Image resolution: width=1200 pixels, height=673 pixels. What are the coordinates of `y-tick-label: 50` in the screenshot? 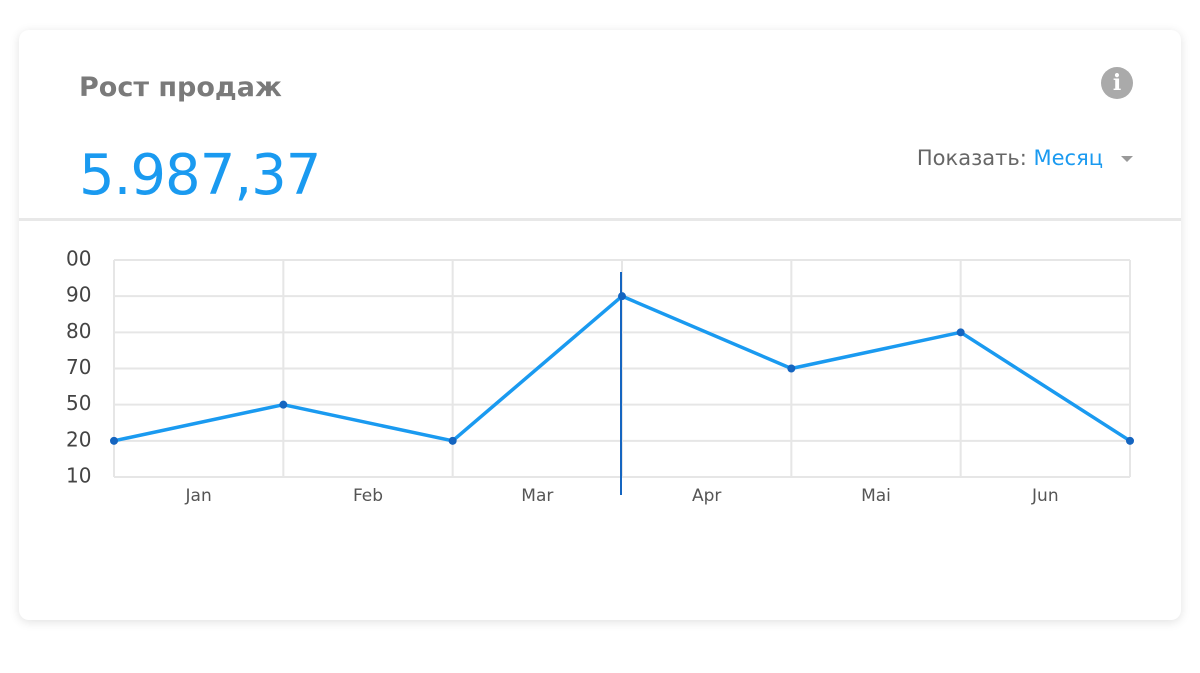 It's located at (78, 403).